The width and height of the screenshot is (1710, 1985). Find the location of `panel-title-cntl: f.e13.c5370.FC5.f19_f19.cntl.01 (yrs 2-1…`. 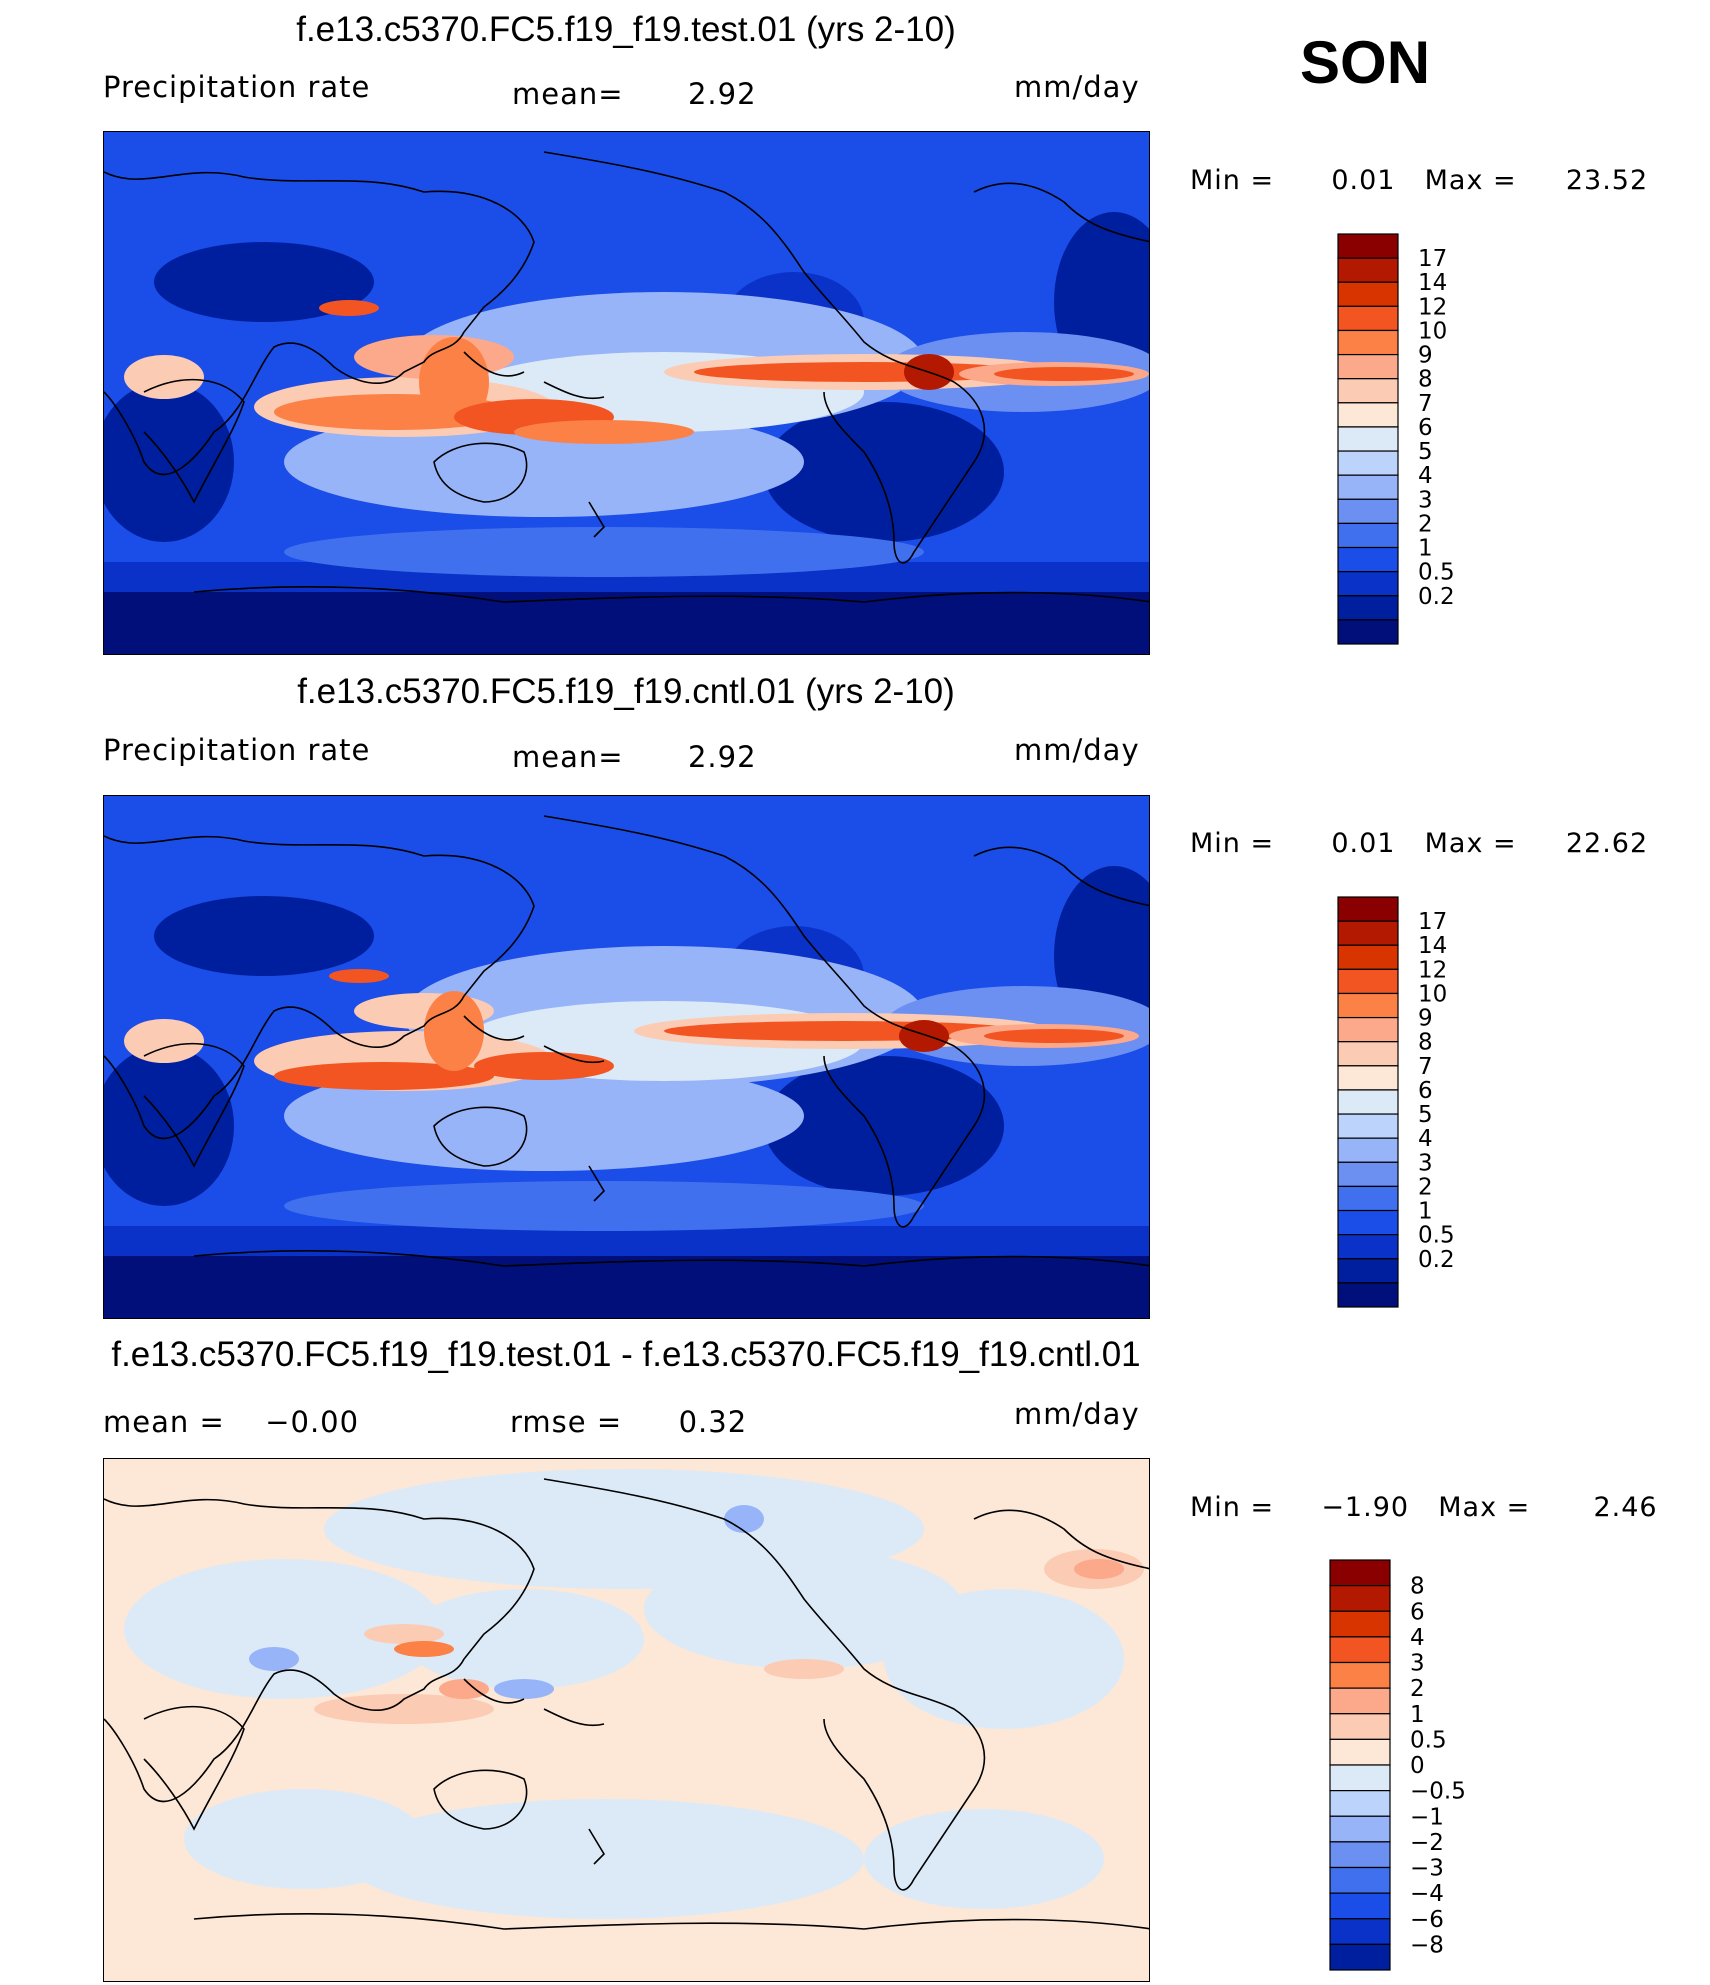

panel-title-cntl: f.e13.c5370.FC5.f19_f19.cntl.01 (yrs 2-1… is located at coordinates (626, 691).